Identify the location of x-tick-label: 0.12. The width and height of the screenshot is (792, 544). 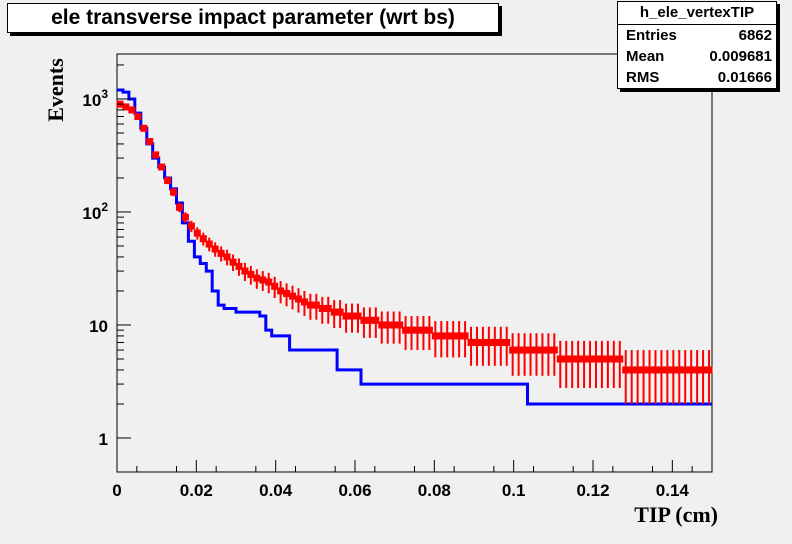
(592, 490).